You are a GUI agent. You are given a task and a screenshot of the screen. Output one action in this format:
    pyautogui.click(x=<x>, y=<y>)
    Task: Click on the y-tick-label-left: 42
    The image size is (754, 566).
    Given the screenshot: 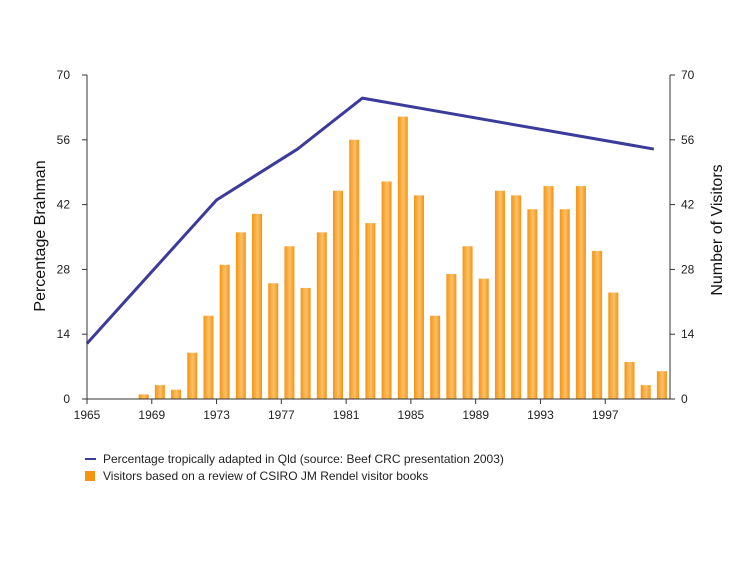 What is the action you would take?
    pyautogui.click(x=64, y=205)
    